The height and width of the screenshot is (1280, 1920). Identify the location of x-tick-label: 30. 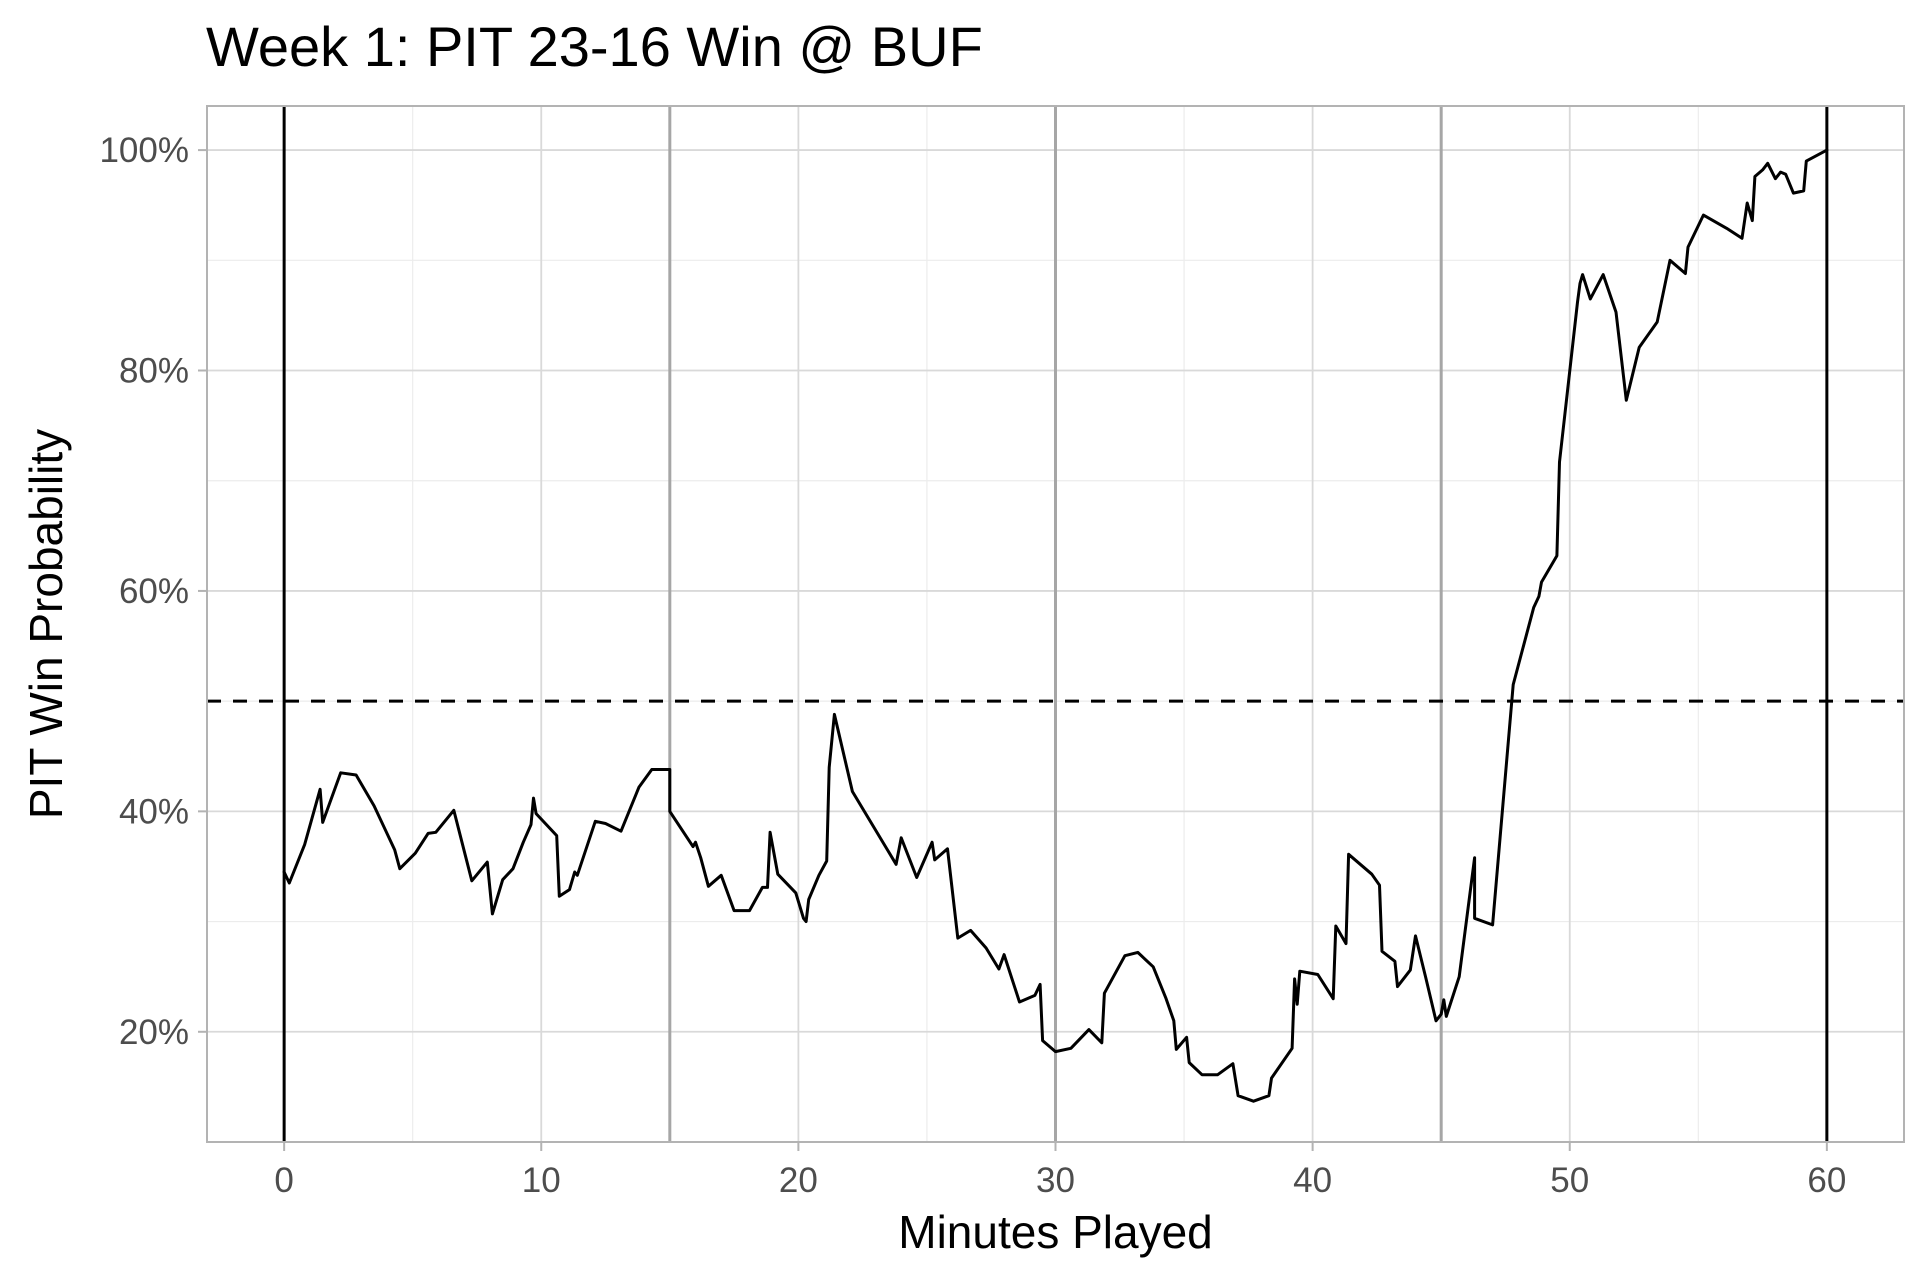
(1055, 1180).